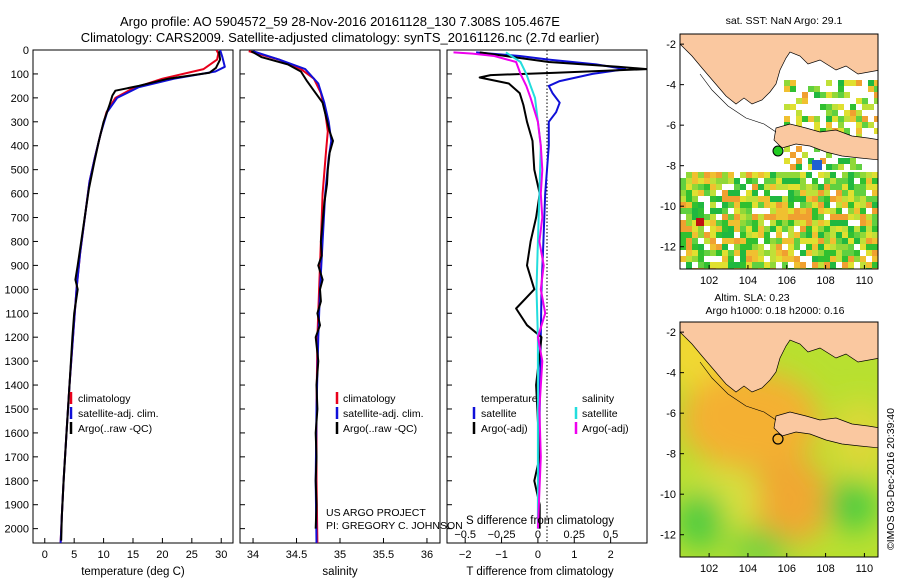 The height and width of the screenshot is (580, 900). Describe the element at coordinates (750, 420) in the screenshot. I see `sla-blob` at that location.